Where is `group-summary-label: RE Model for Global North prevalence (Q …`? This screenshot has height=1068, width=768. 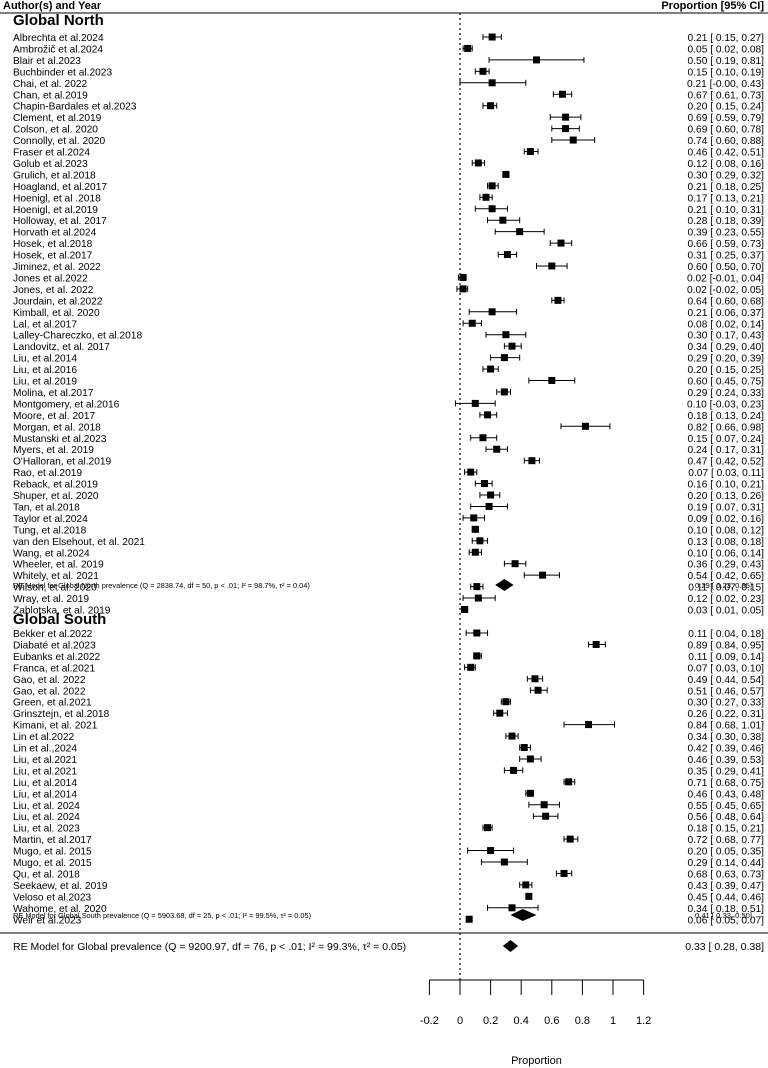
group-summary-label: RE Model for Global North prevalence (Q … is located at coordinates (161, 585).